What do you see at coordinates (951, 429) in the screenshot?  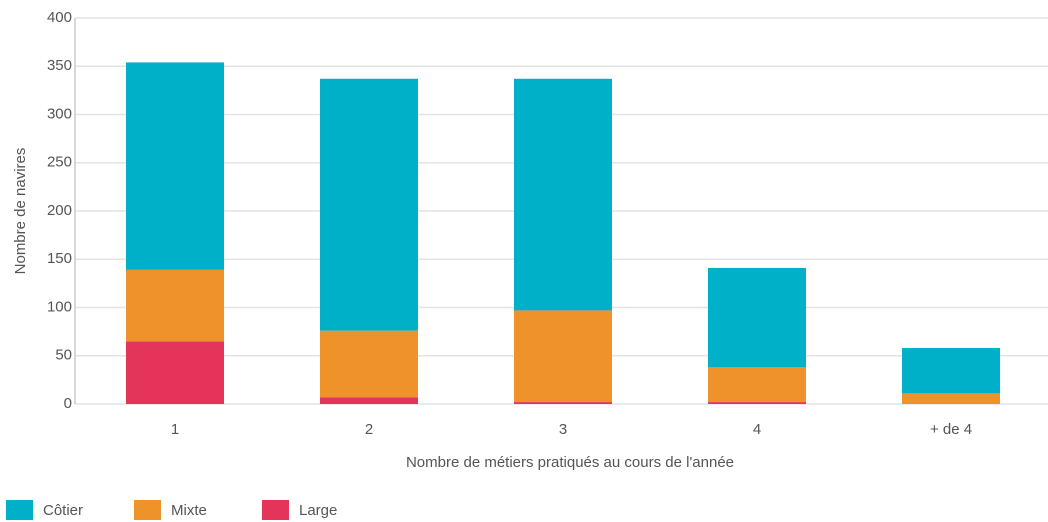 I see `x-tick-label: + de 4` at bounding box center [951, 429].